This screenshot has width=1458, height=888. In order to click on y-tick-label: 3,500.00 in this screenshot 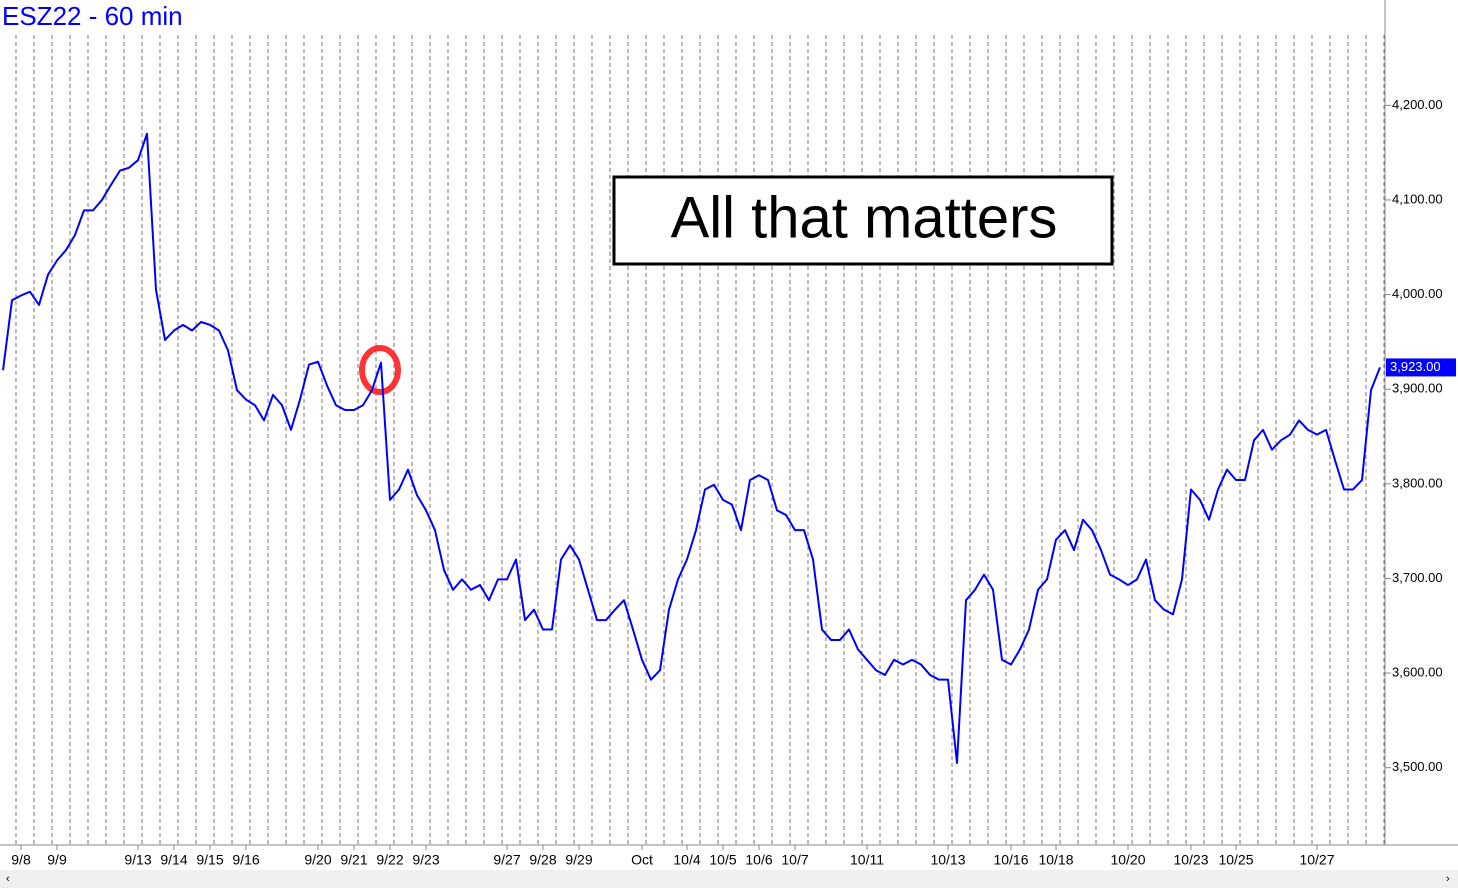, I will do `click(1417, 766)`.